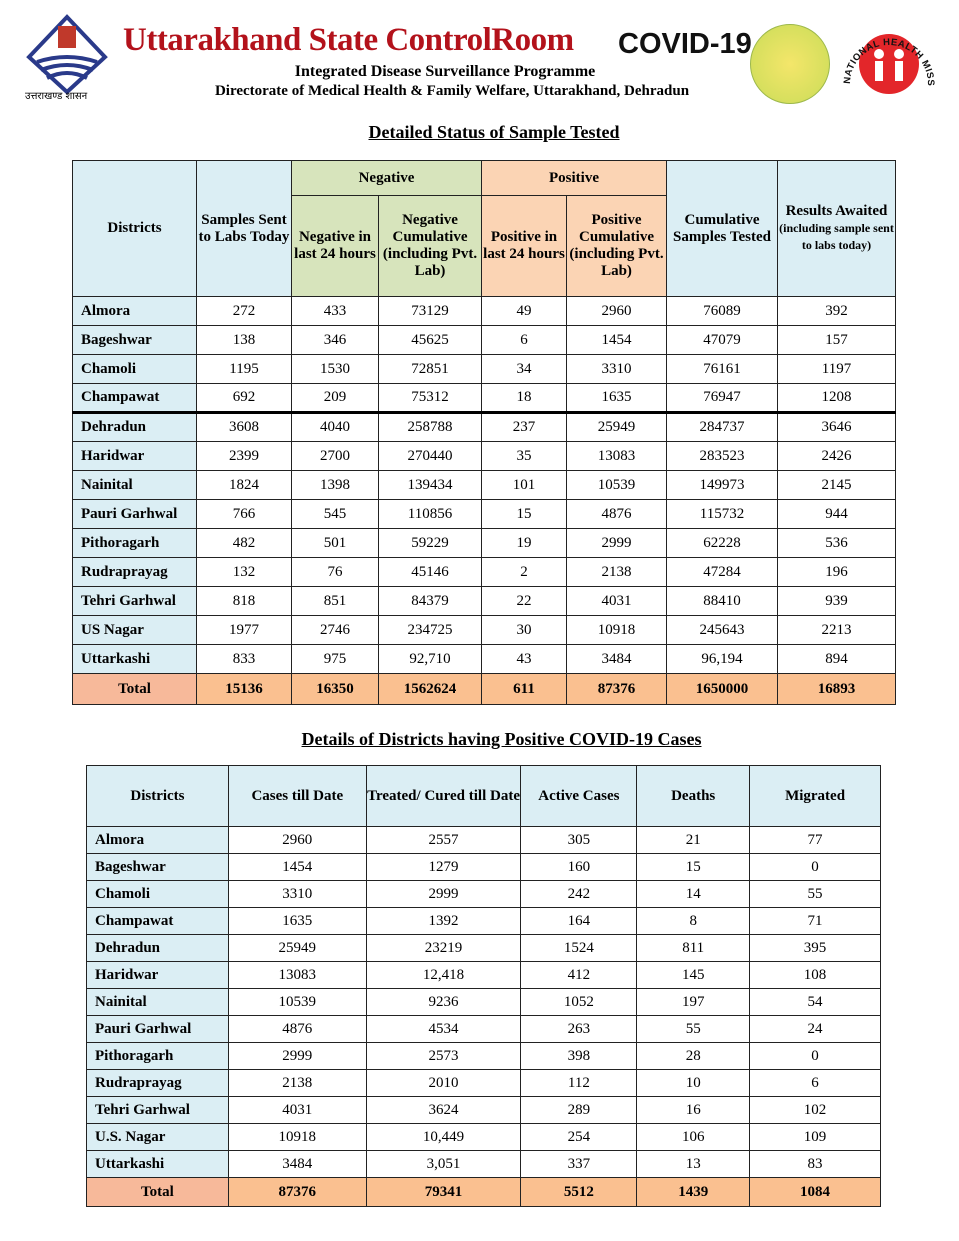 This screenshot has height=1241, width=959. Describe the element at coordinates (335, 601) in the screenshot. I see `cell-value: 851` at that location.